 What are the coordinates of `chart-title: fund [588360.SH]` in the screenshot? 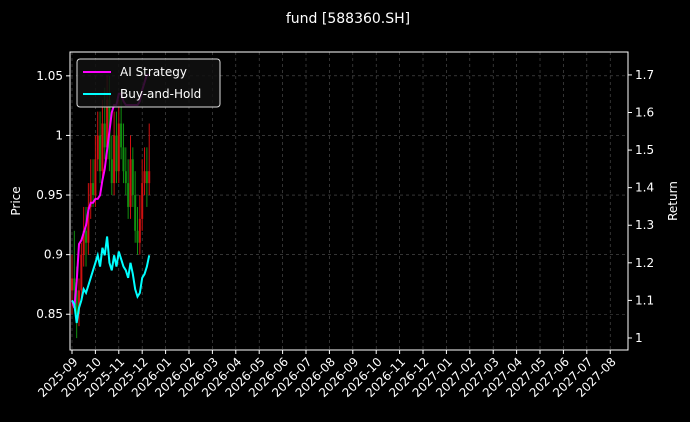 It's located at (348, 19).